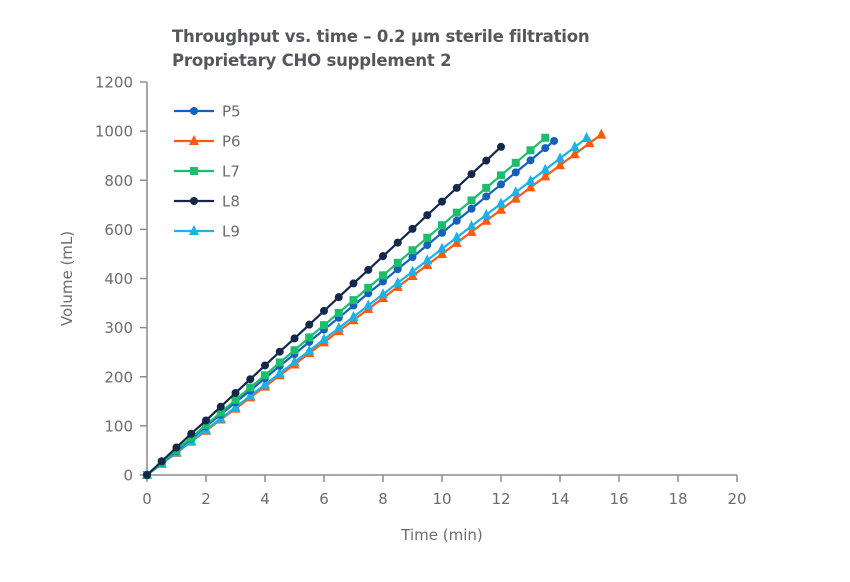  Describe the element at coordinates (265, 499) in the screenshot. I see `x-tick-label: 4` at that location.